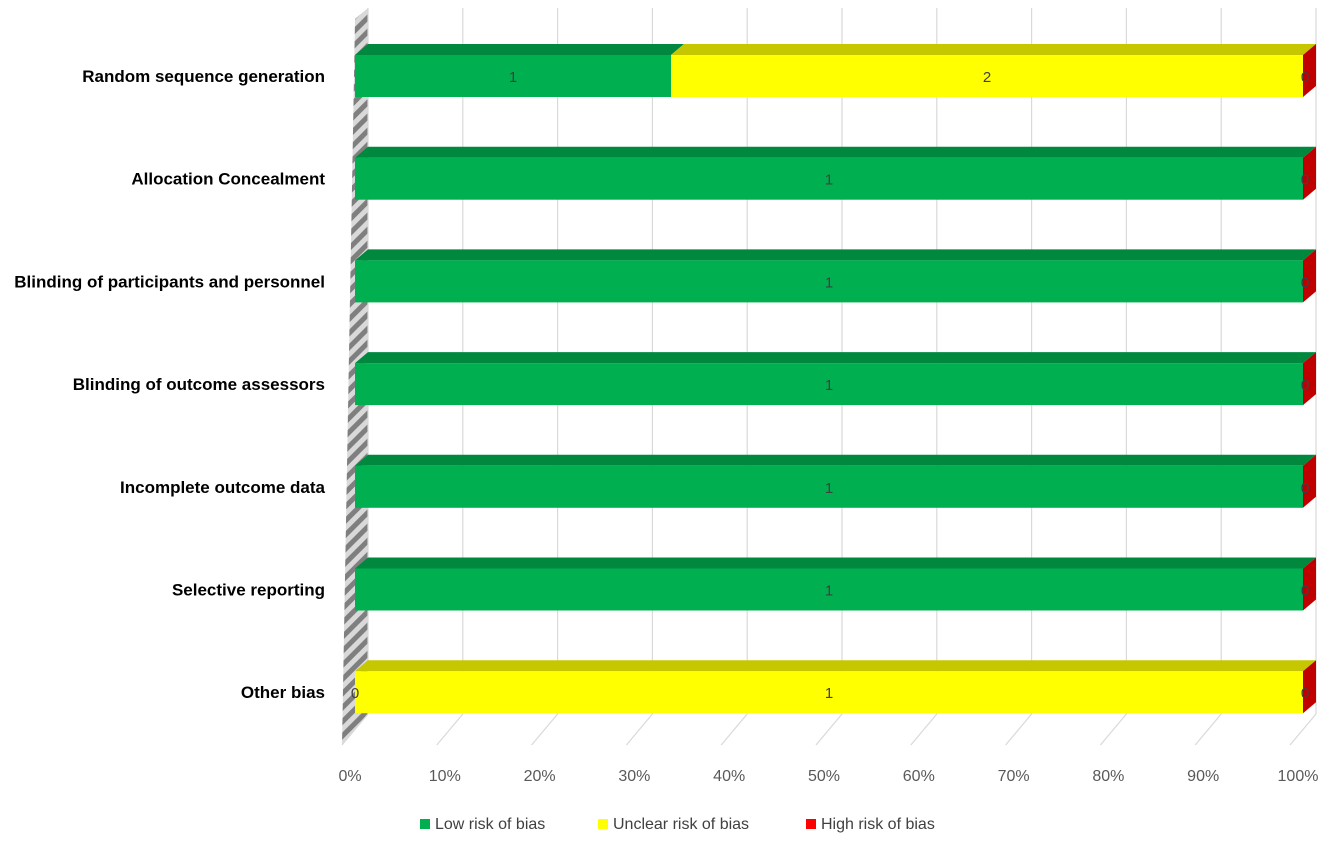 The width and height of the screenshot is (1333, 843). Describe the element at coordinates (993, 49) in the screenshot. I see `bar-unclear-risk-of-bias-random-sequence-generation-top` at that location.